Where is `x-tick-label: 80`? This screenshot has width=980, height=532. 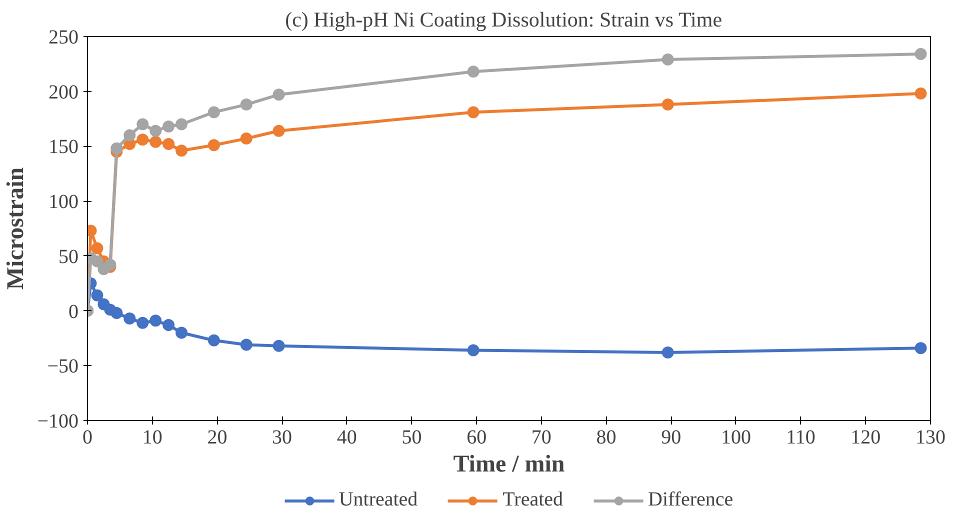
x-tick-label: 80 is located at coordinates (606, 437).